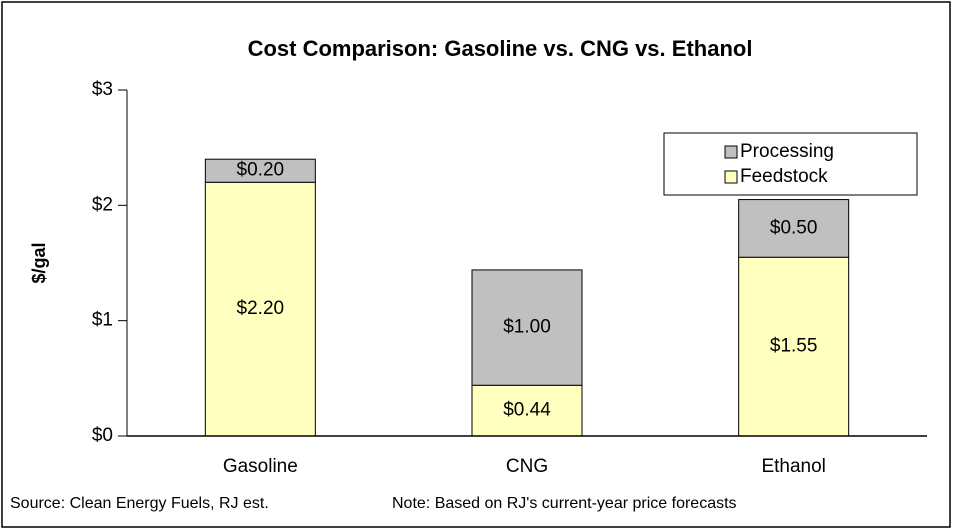 The height and width of the screenshot is (530, 953). I want to click on value-label: $2.20, so click(261, 308).